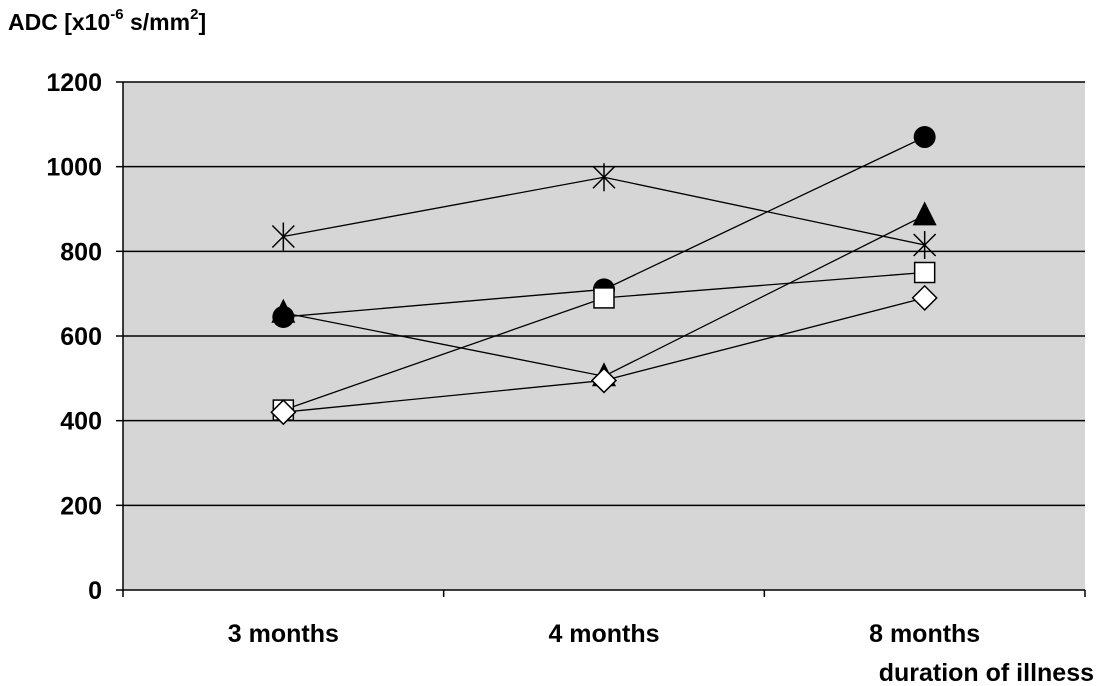  Describe the element at coordinates (74, 83) in the screenshot. I see `y-tick-label: 1200` at that location.